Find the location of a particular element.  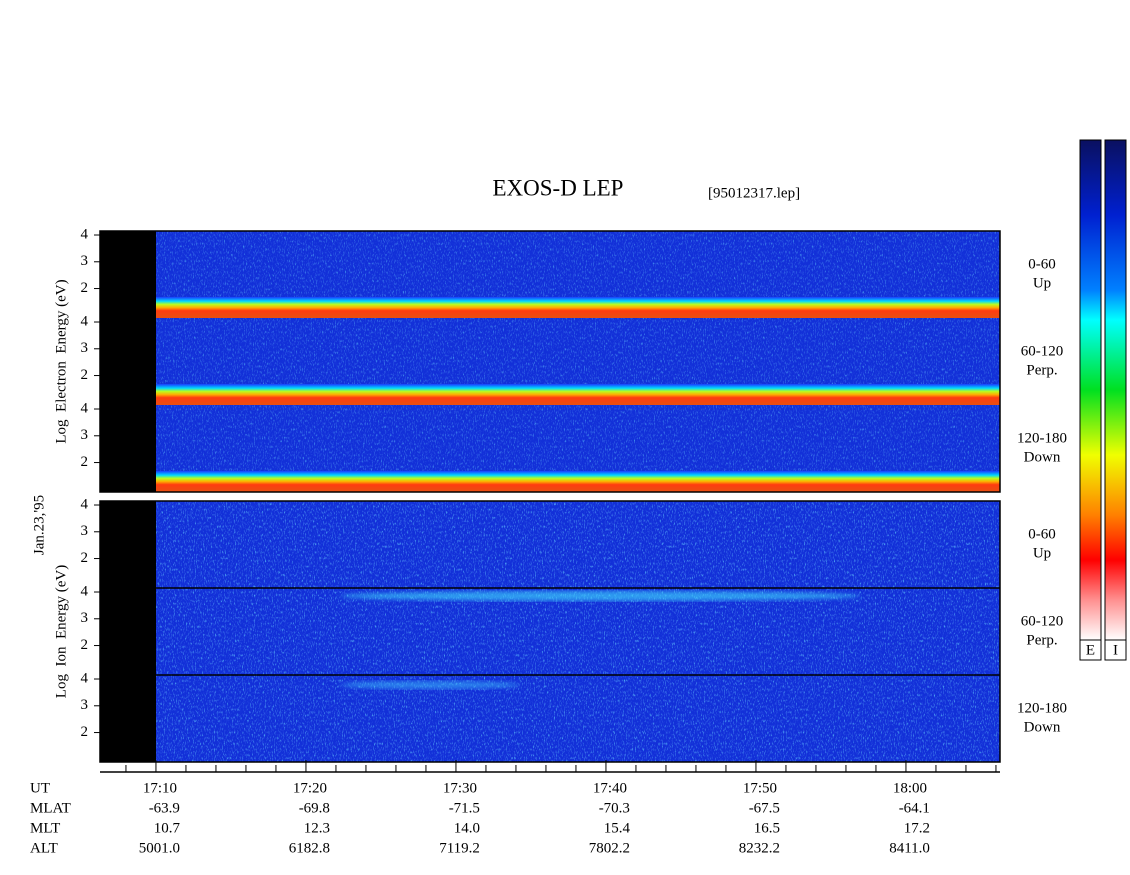

row-value: 8232.2 is located at coordinates (759, 848).